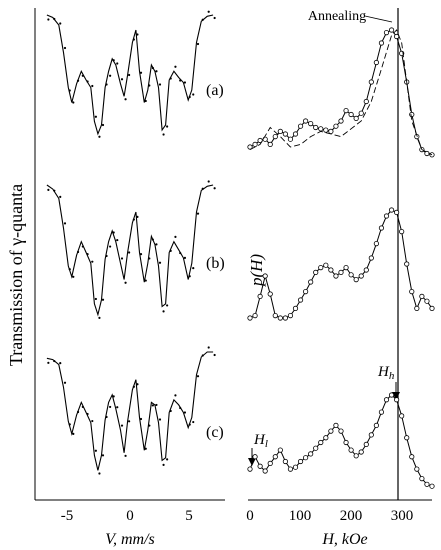  What do you see at coordinates (189, 516) in the screenshot?
I see `left-xtick-5: 5` at bounding box center [189, 516].